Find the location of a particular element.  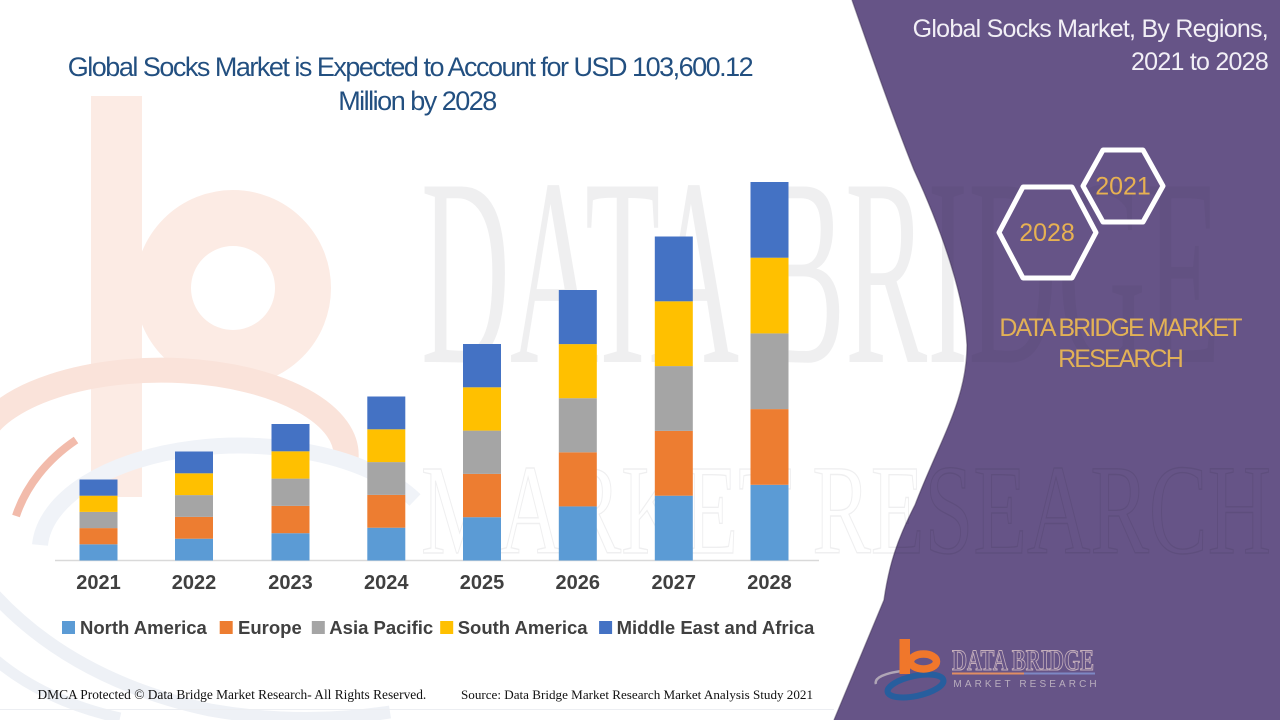

svg-text: 2023 is located at coordinates (290, 583).